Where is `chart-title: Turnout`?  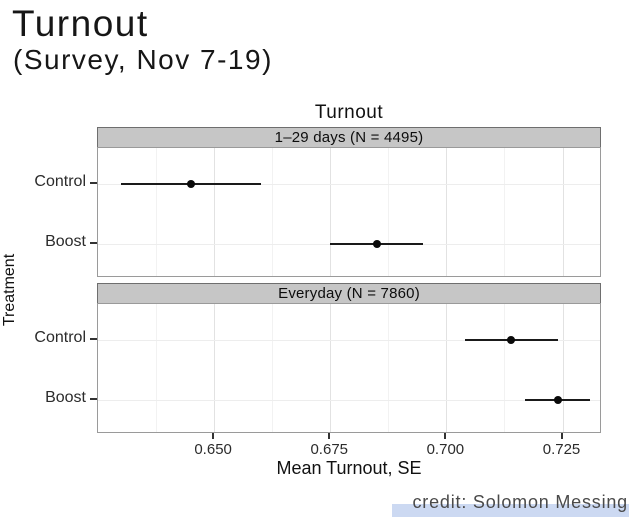 chart-title: Turnout is located at coordinates (349, 112).